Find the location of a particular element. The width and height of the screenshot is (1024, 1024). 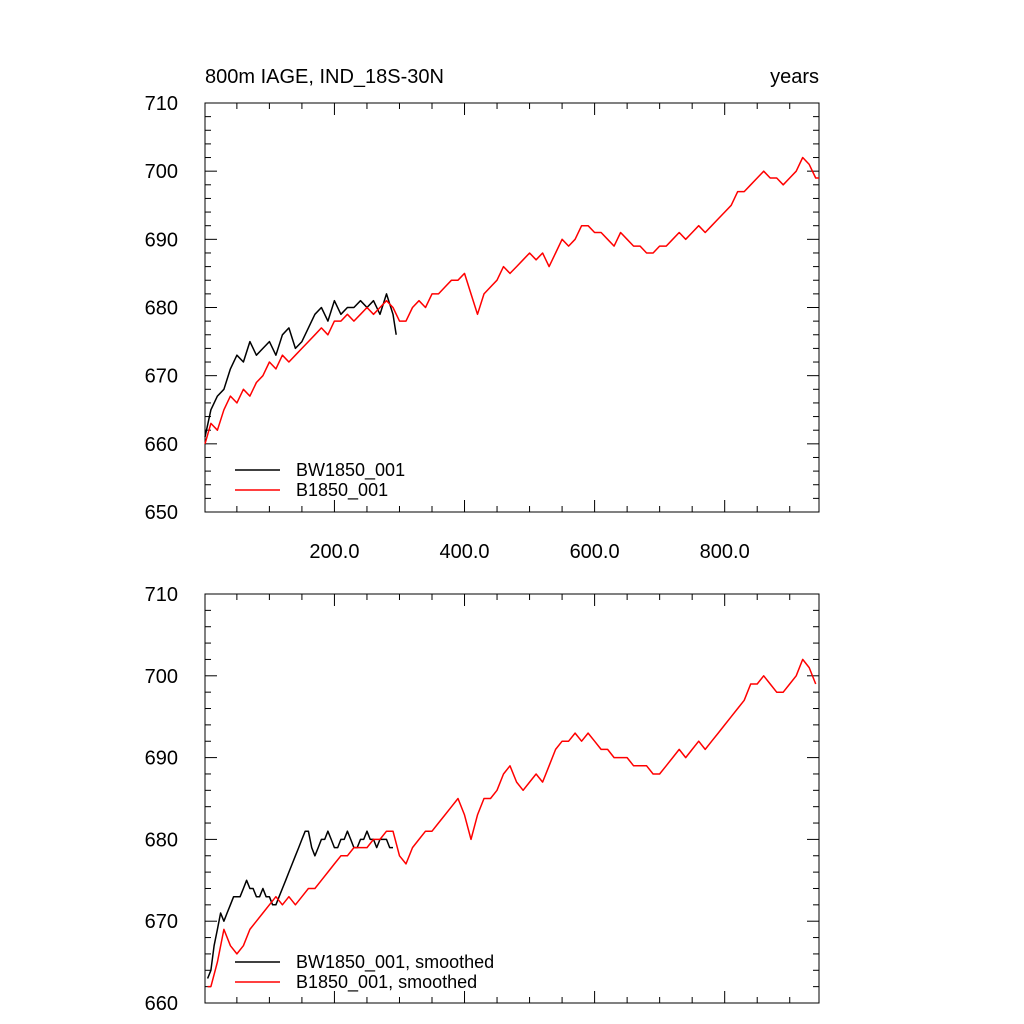

series-line-bw1850-001-smoothed is located at coordinates (299, 904).